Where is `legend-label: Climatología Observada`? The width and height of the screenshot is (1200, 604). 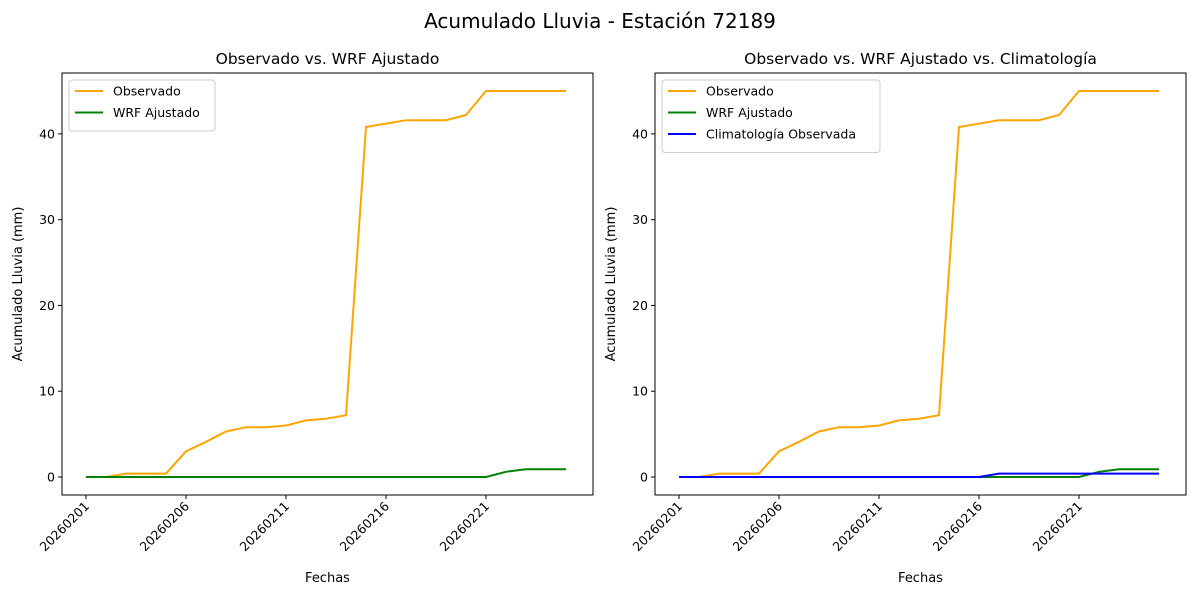 legend-label: Climatología Observada is located at coordinates (781, 134).